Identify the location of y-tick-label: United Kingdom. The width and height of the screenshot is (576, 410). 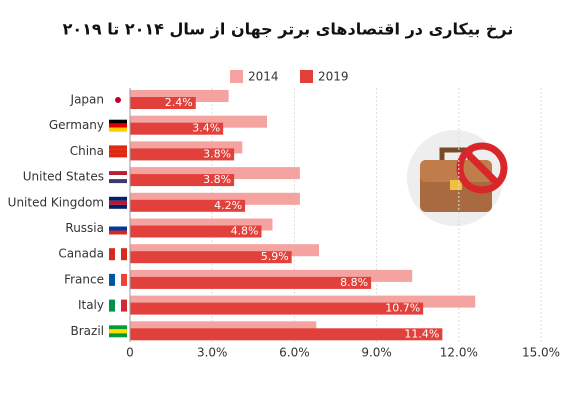
(56, 202).